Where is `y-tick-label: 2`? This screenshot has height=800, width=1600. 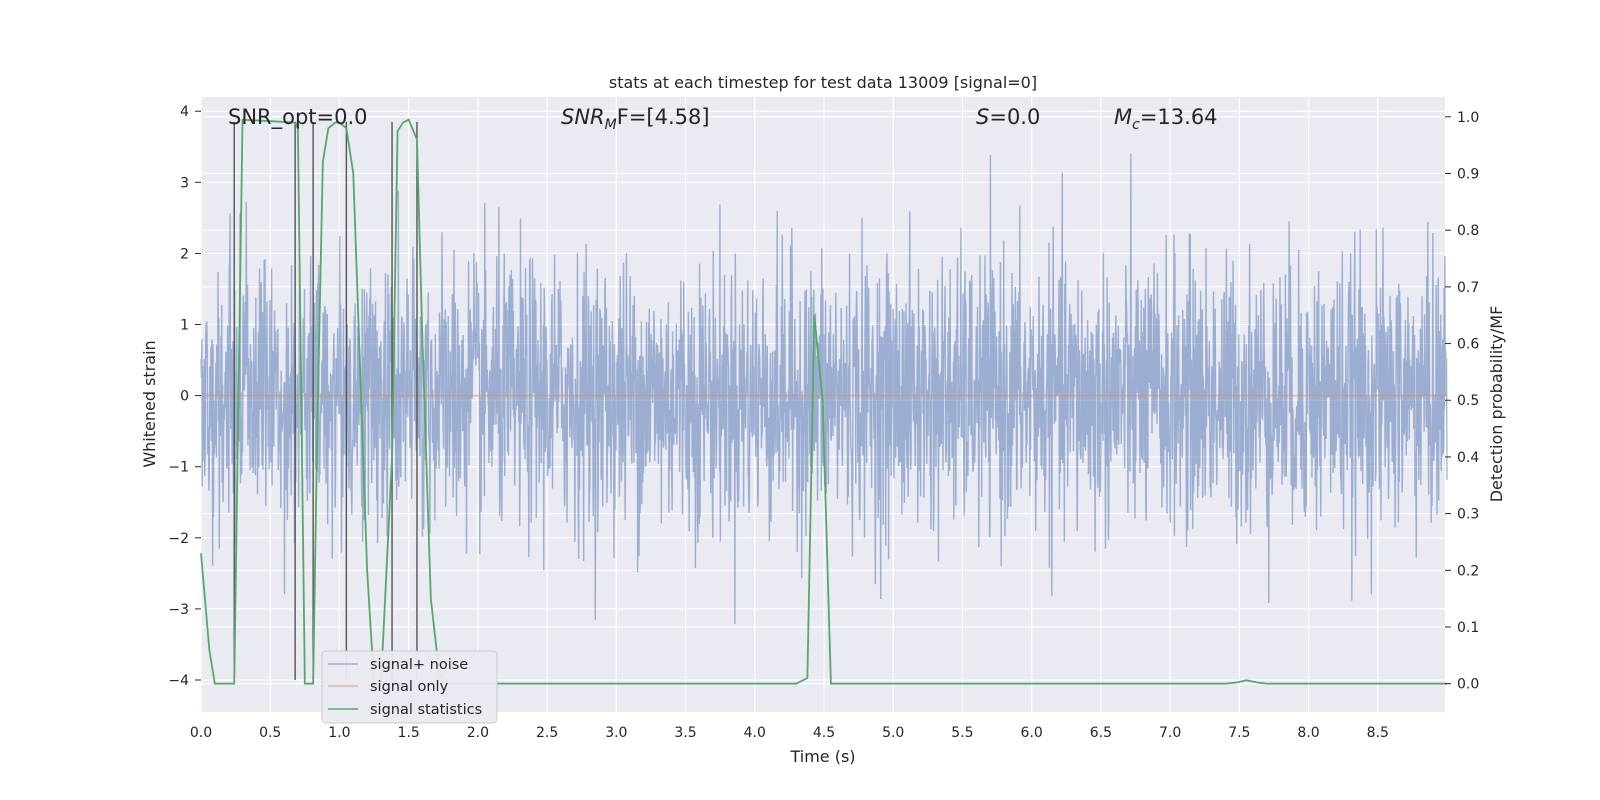
y-tick-label: 2 is located at coordinates (184, 254).